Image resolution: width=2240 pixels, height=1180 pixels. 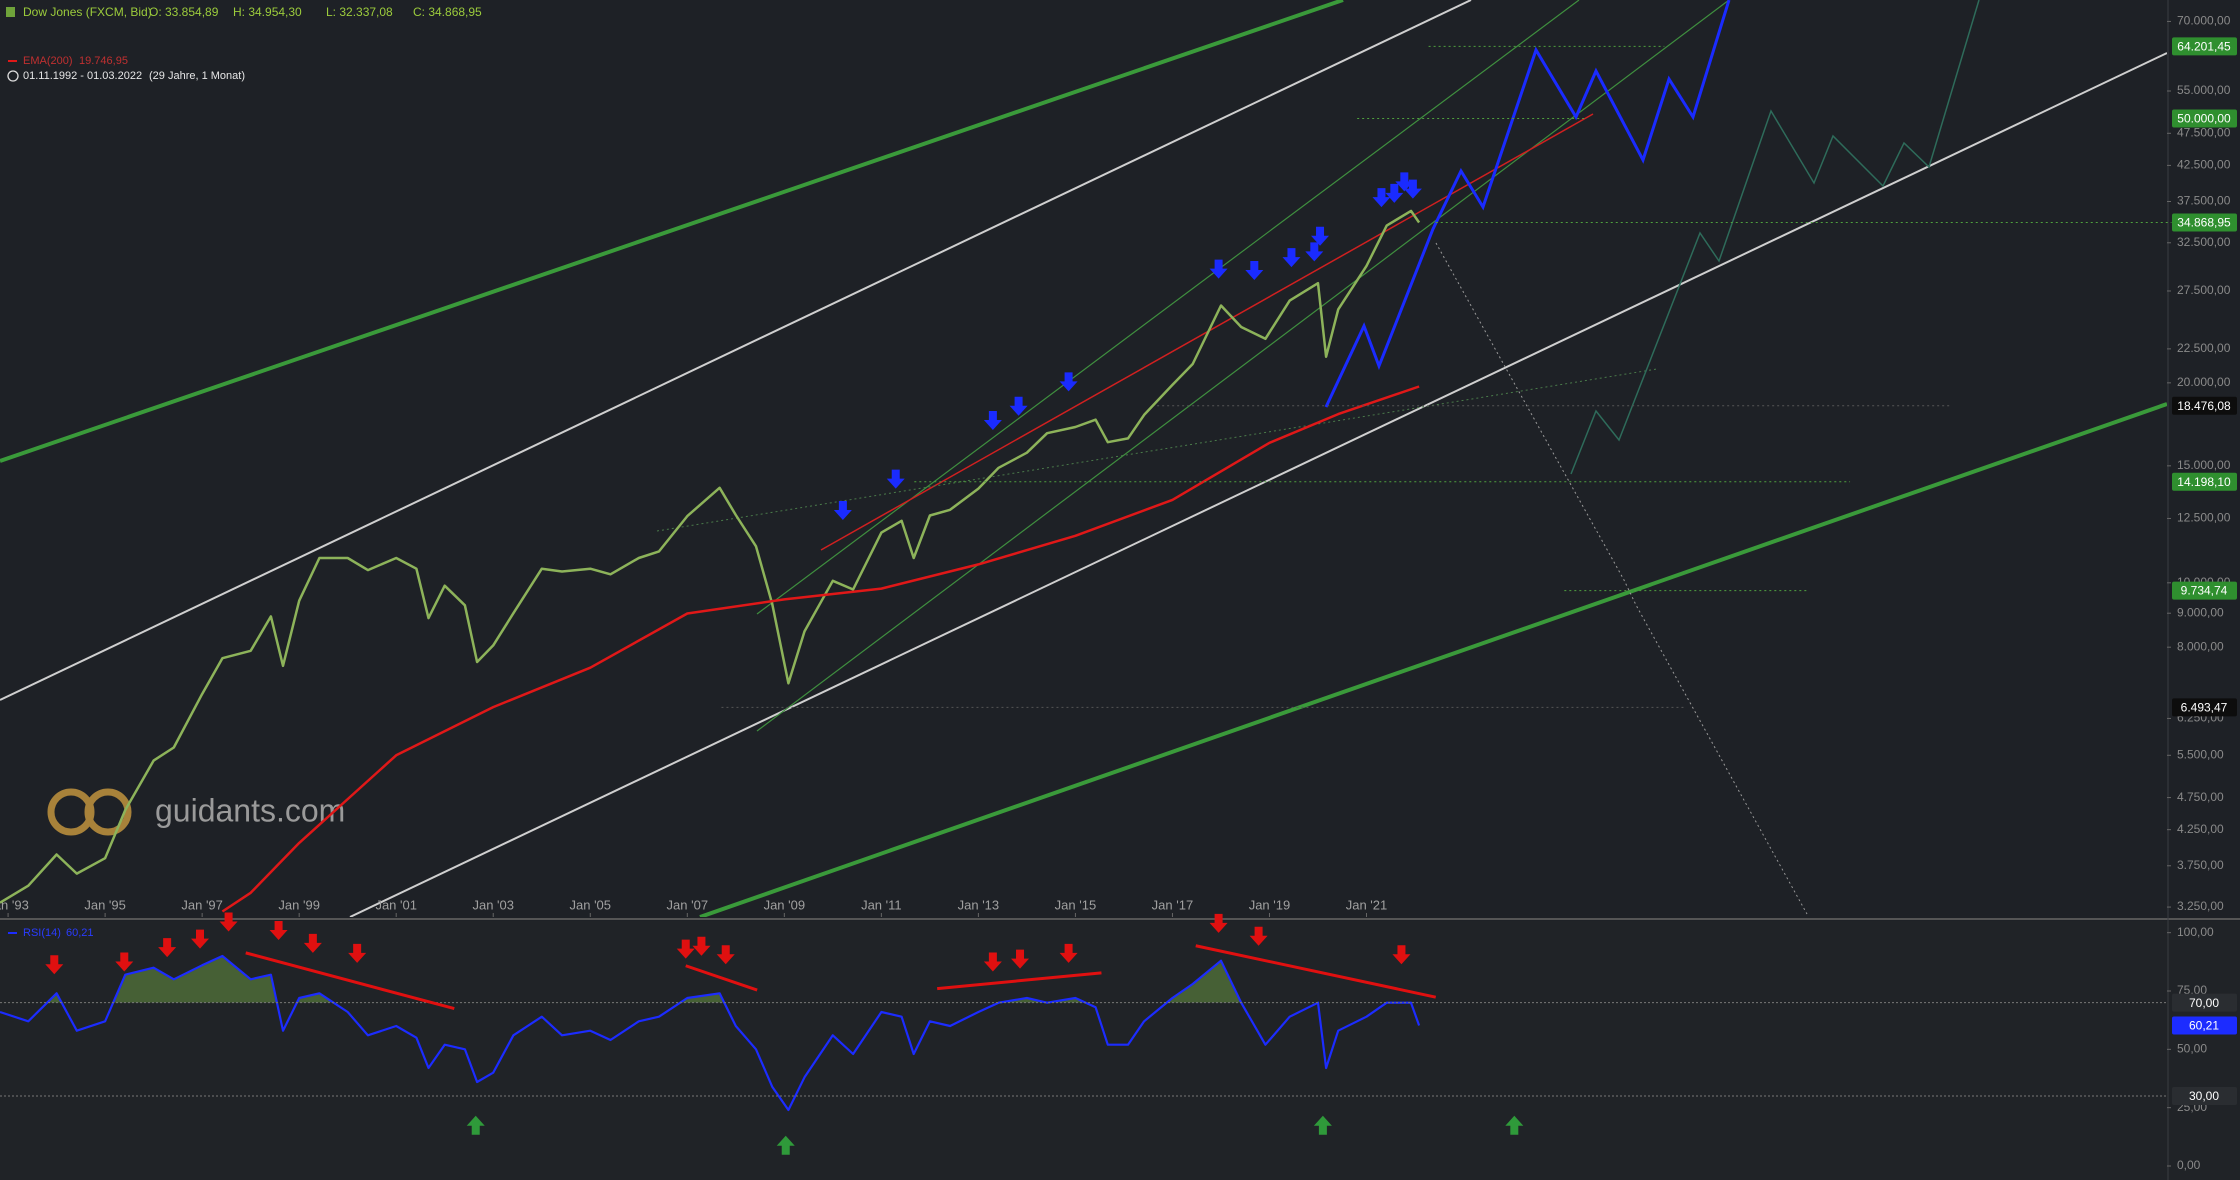 I want to click on price-label-text: 34.868,95, so click(x=2204, y=223).